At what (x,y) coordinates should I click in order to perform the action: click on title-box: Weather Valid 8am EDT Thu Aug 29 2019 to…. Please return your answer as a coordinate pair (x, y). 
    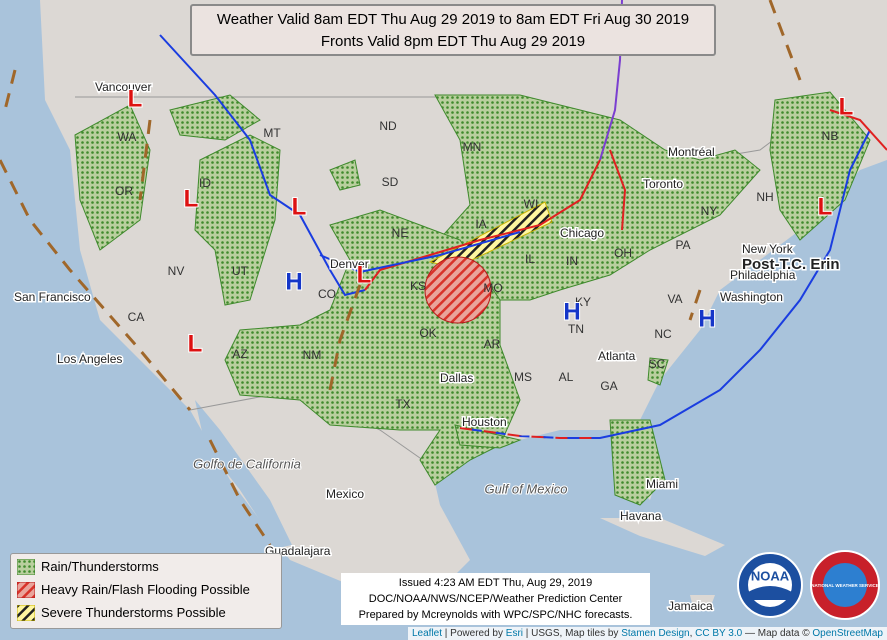
    Looking at the image, I should click on (453, 30).